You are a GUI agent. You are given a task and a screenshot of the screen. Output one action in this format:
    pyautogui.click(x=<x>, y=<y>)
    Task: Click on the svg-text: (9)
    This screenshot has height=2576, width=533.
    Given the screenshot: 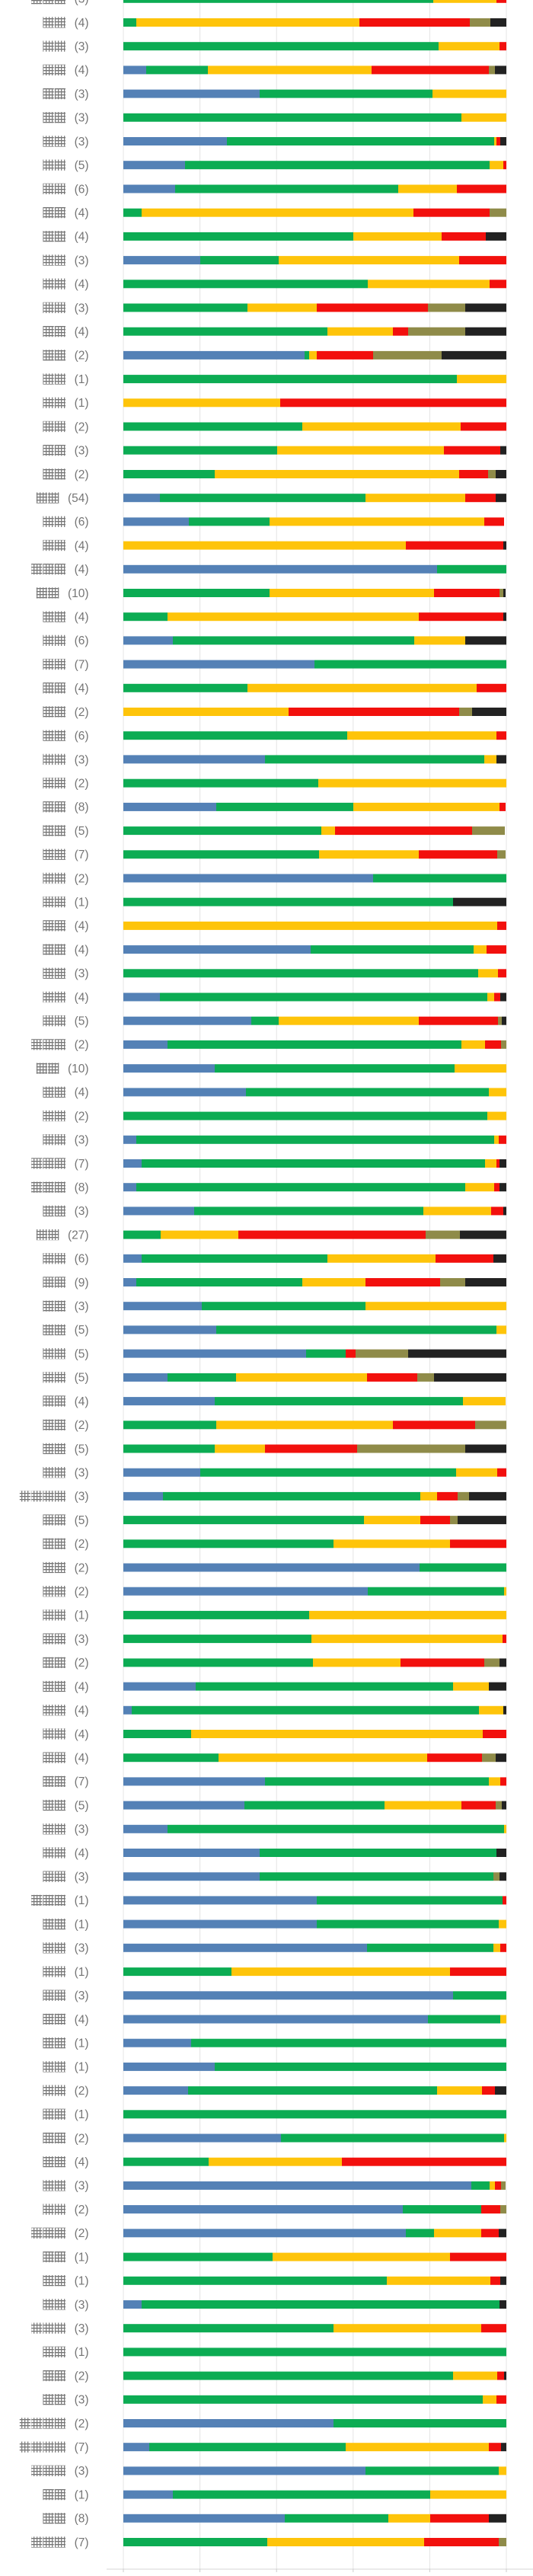 What is the action you would take?
    pyautogui.click(x=82, y=1284)
    